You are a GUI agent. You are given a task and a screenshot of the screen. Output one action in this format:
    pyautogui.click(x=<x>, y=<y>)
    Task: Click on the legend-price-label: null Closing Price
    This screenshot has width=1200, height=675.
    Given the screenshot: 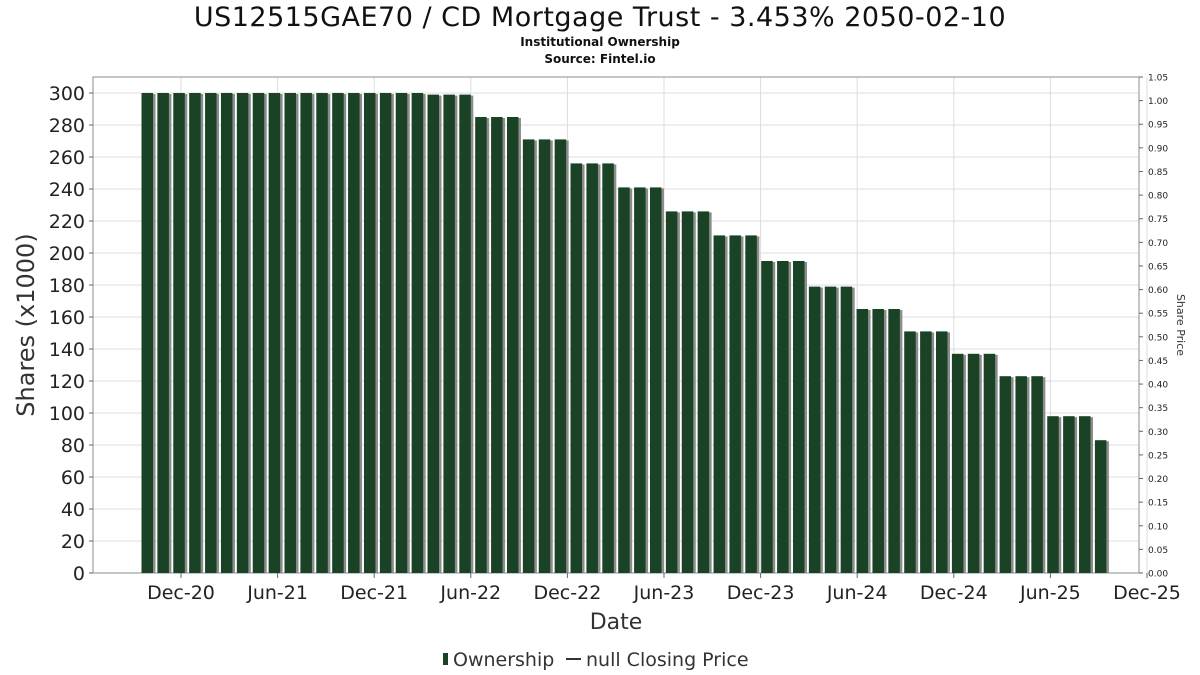 What is the action you would take?
    pyautogui.click(x=667, y=660)
    